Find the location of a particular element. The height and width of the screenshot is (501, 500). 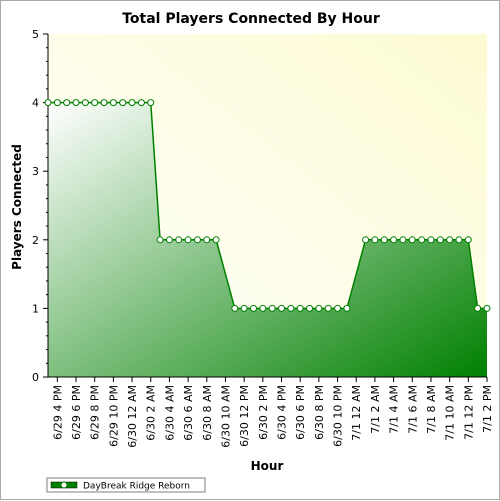

y-tick-label: 0 is located at coordinates (35, 377).